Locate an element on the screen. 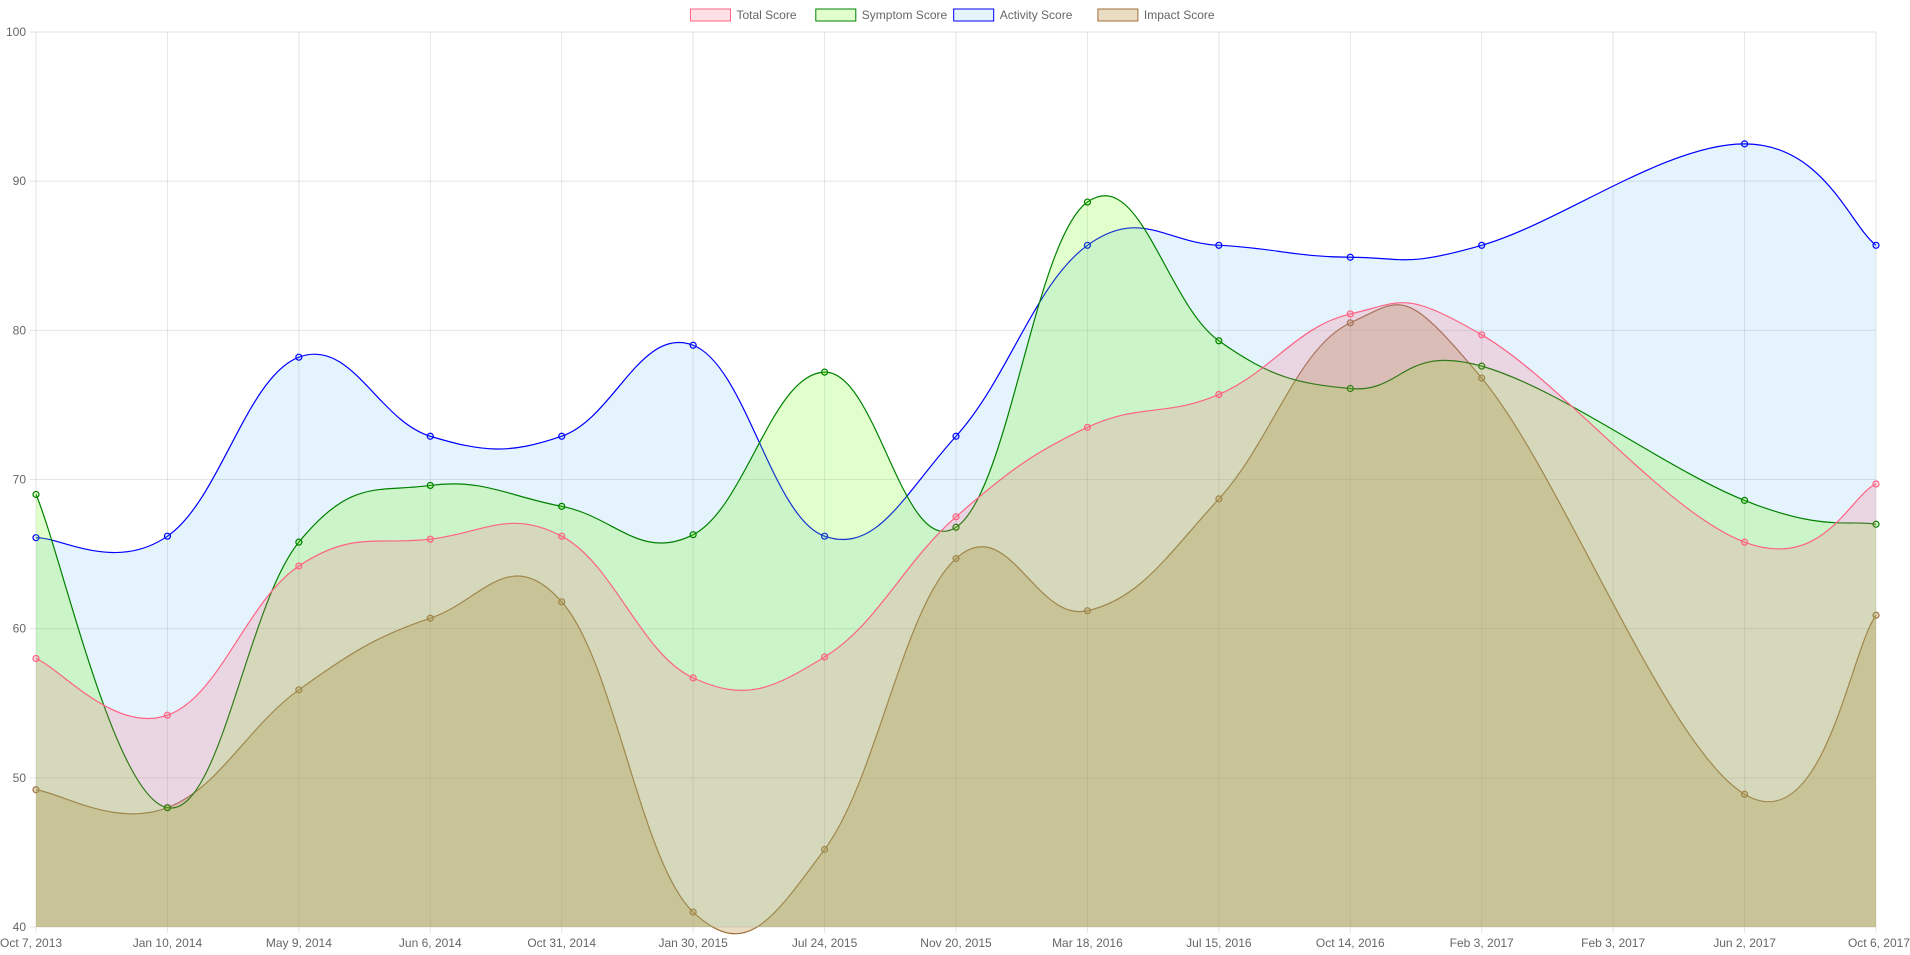 This screenshot has height=955, width=1910. y-tick-label: 50 is located at coordinates (20, 778).